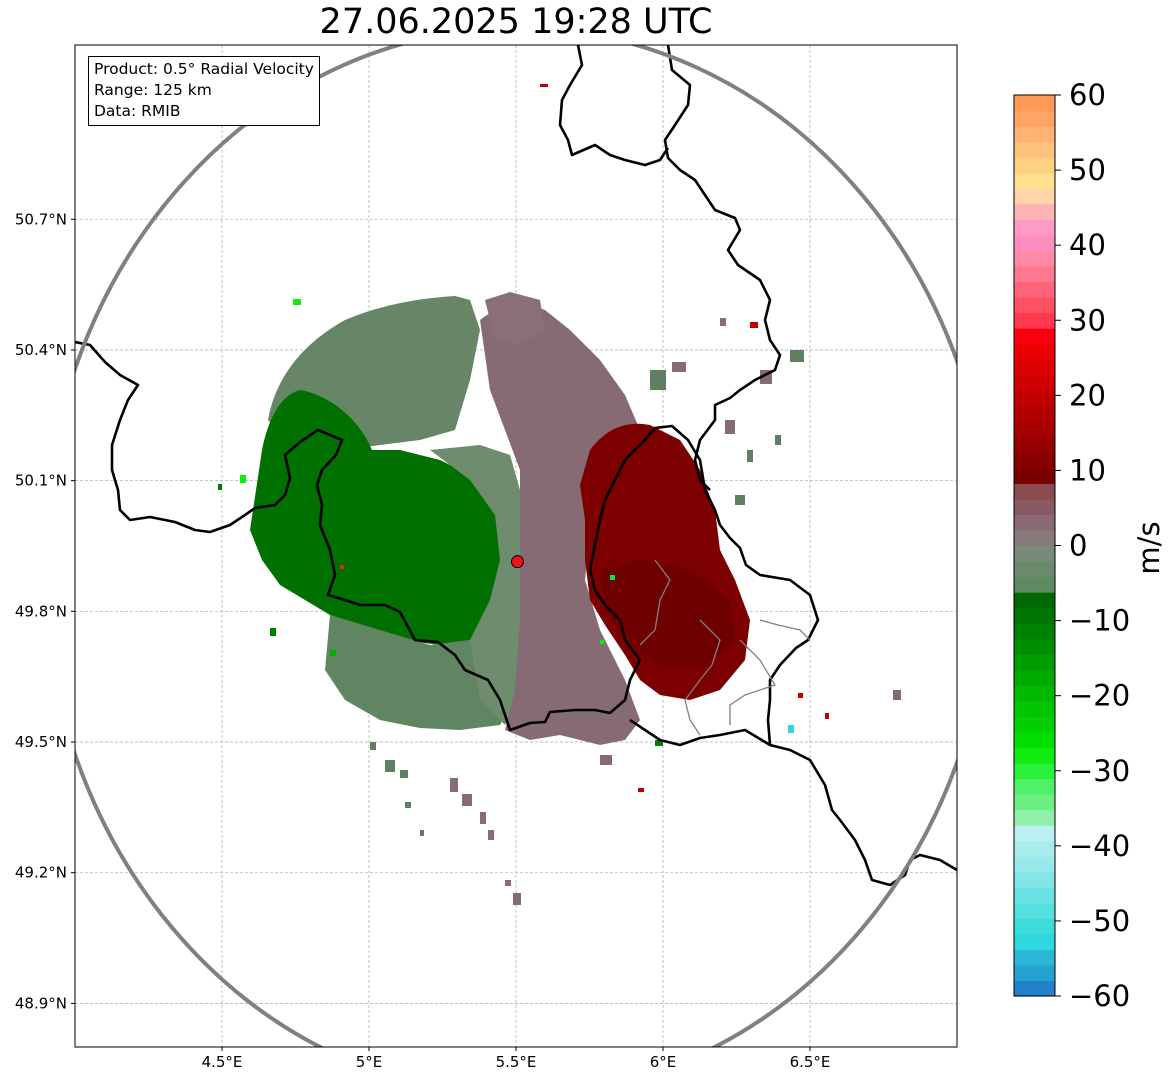  Describe the element at coordinates (752, 682) in the screenshot. I see `admin-border-c` at that location.